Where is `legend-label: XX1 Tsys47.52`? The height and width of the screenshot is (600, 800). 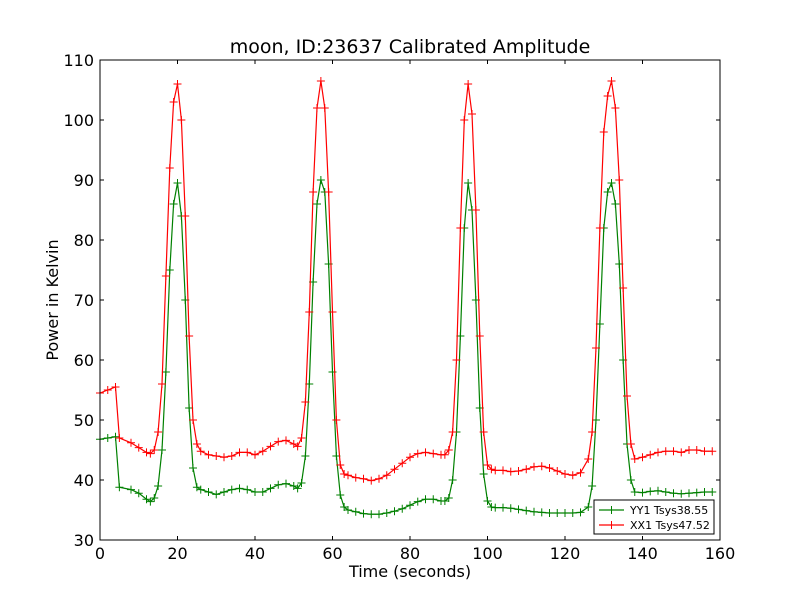
legend-label: XX1 Tsys47.52 is located at coordinates (670, 525).